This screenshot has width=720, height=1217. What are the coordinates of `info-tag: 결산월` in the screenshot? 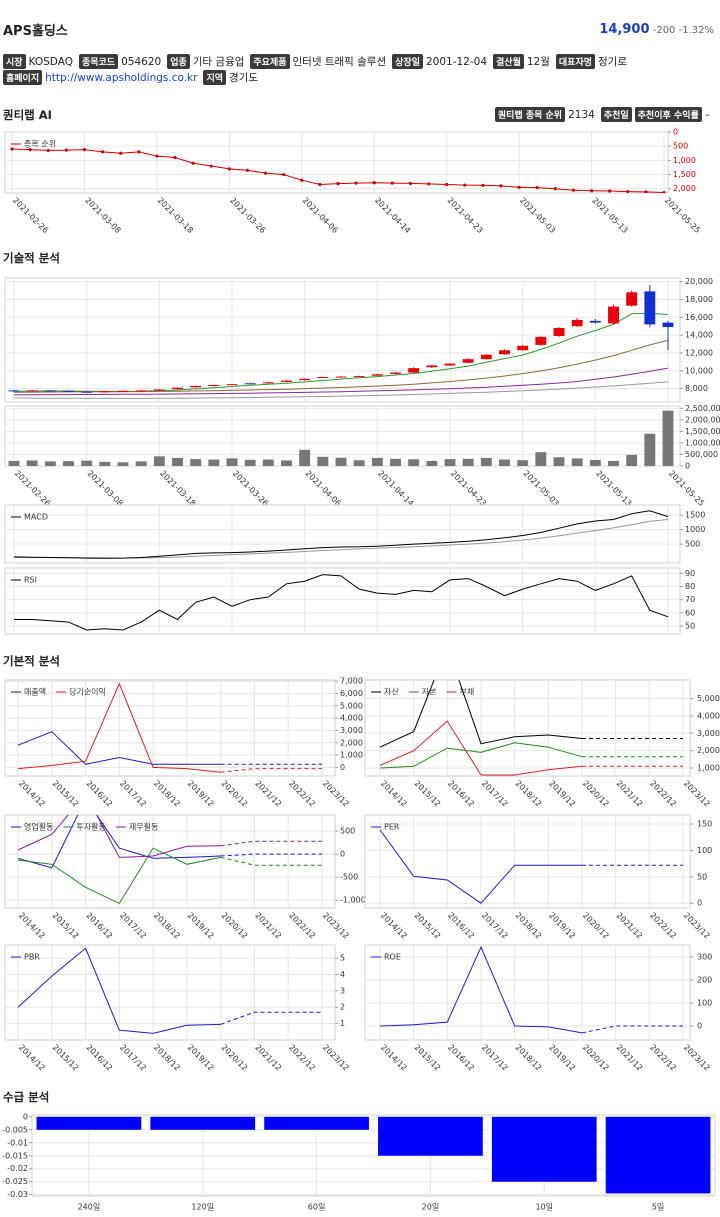 It's located at (508, 61).